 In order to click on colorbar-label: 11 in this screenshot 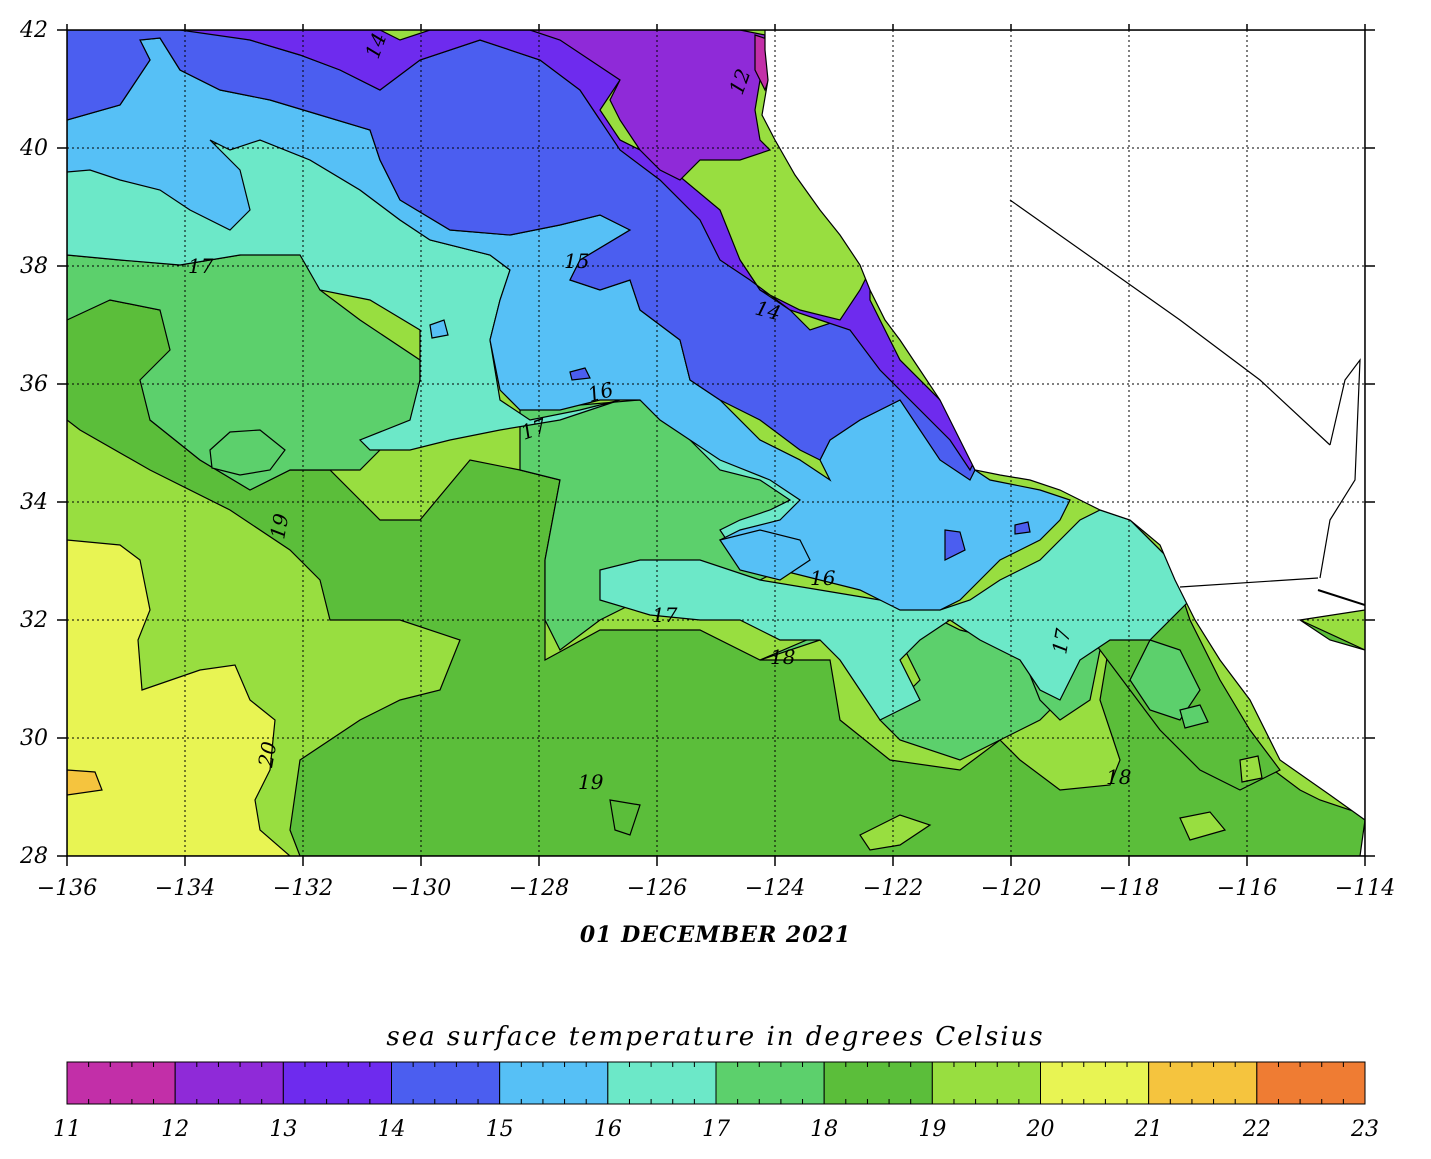, I will do `click(67, 1129)`.